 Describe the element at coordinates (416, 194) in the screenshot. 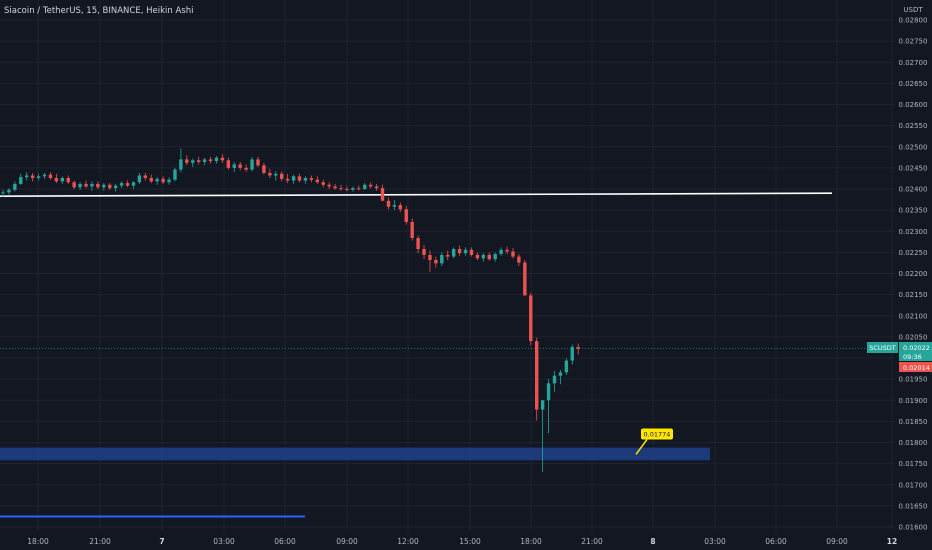

I see `horizontal-price-line` at that location.